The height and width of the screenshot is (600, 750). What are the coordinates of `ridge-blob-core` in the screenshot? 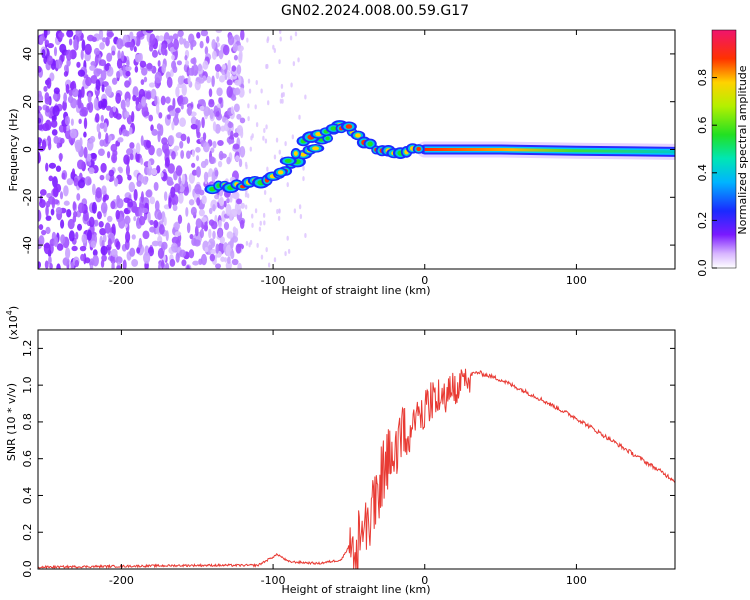 It's located at (327, 138).